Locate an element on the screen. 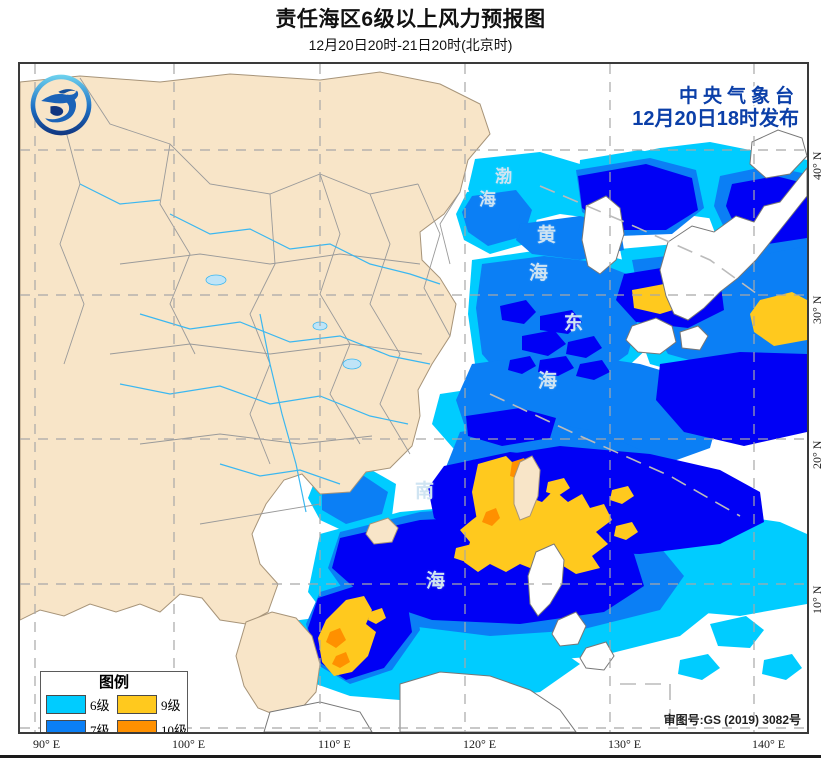 Image resolution: width=821 pixels, height=758 pixels. lon-tick-120: 120° E is located at coordinates (480, 744).